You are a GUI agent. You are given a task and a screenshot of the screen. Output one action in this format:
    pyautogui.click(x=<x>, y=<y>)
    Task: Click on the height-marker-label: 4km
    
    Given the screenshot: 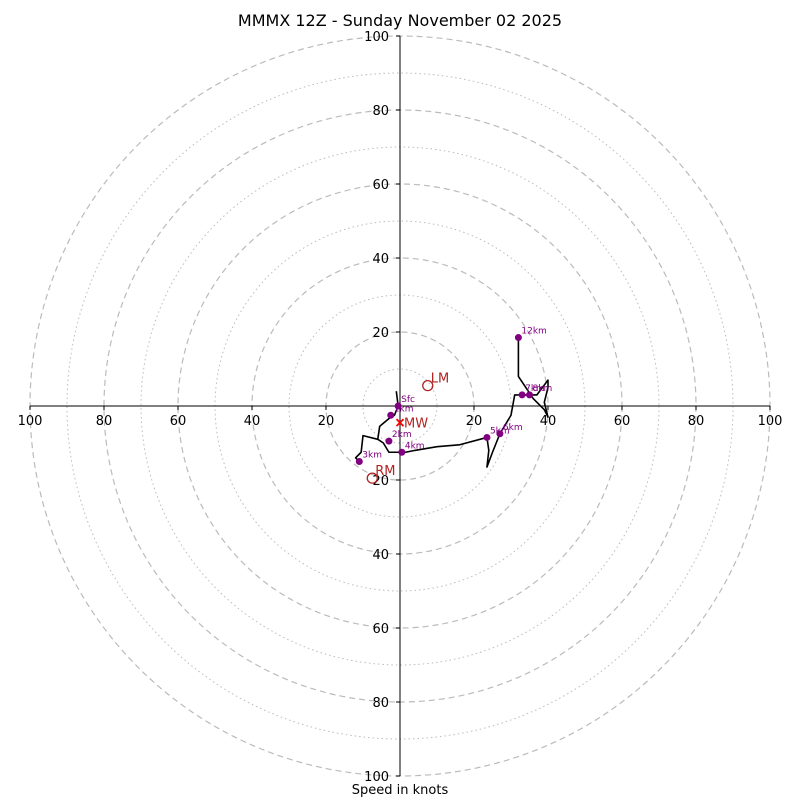 What is the action you would take?
    pyautogui.click(x=415, y=446)
    